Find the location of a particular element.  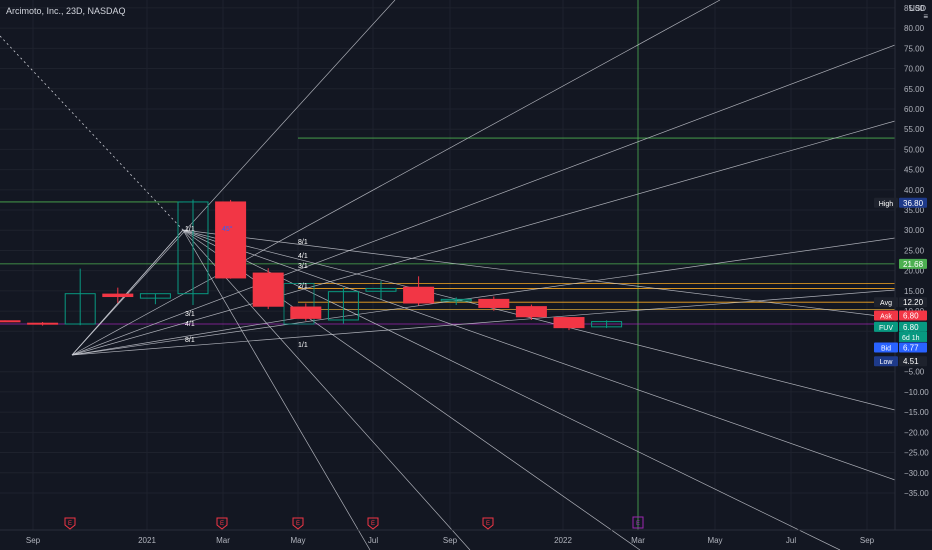

y-tick-label: 65.00 is located at coordinates (914, 89).